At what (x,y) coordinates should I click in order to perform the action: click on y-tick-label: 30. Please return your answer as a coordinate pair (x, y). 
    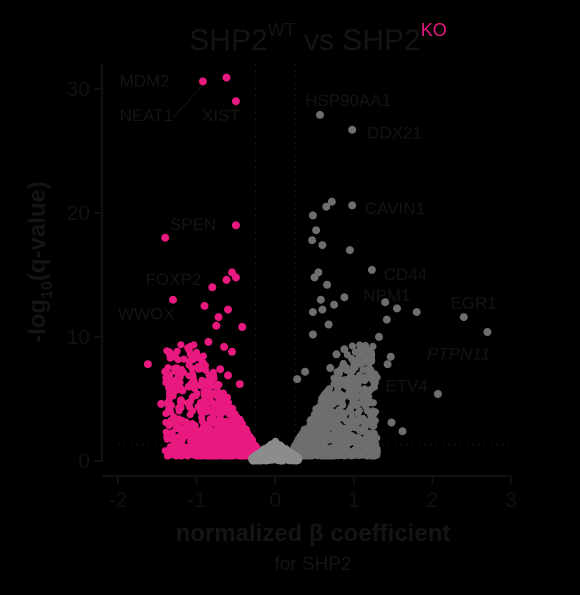
    Looking at the image, I should click on (78, 89).